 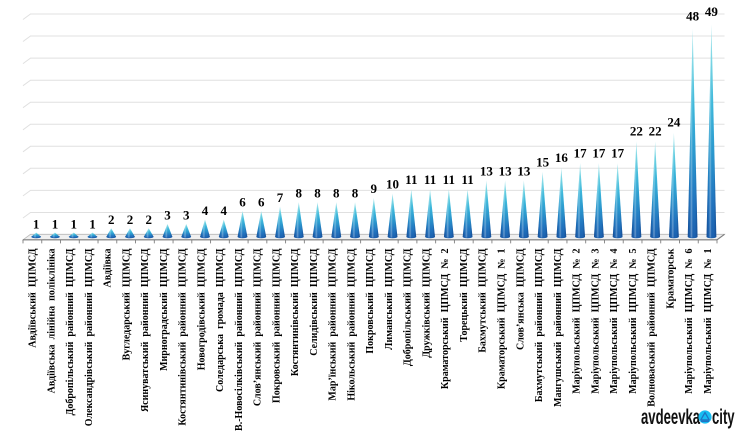 I want to click on svg-text: Торецький ЦПМСД, so click(x=464, y=294).